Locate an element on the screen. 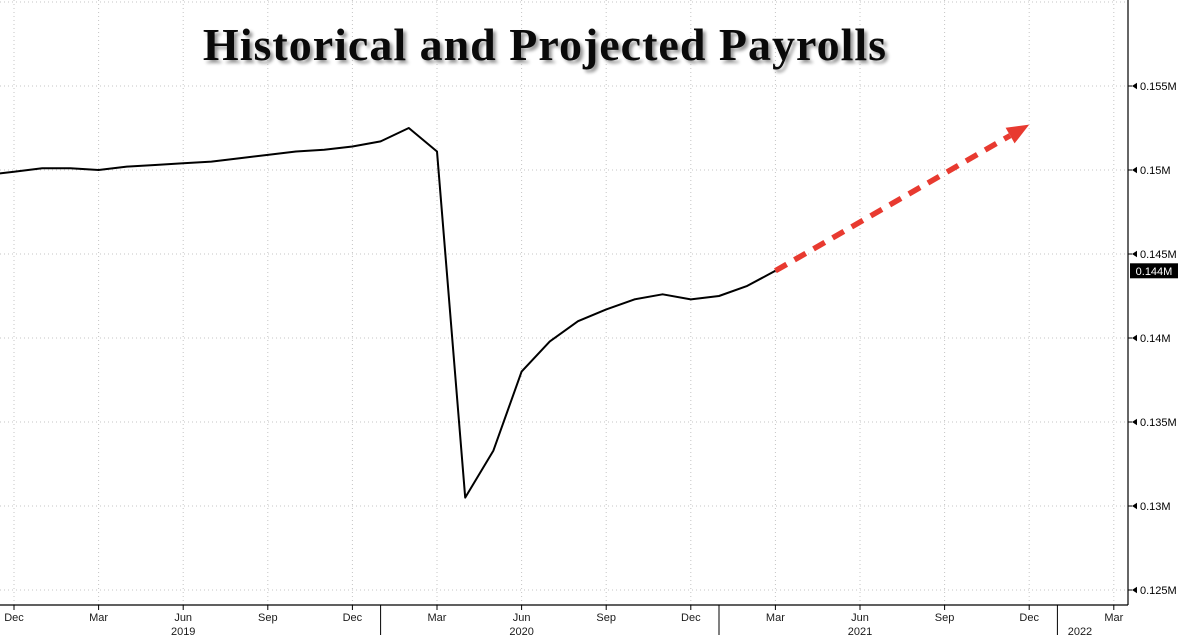 Image resolution: width=1181 pixels, height=637 pixels. y-tick-label: 0.145M is located at coordinates (1158, 255).